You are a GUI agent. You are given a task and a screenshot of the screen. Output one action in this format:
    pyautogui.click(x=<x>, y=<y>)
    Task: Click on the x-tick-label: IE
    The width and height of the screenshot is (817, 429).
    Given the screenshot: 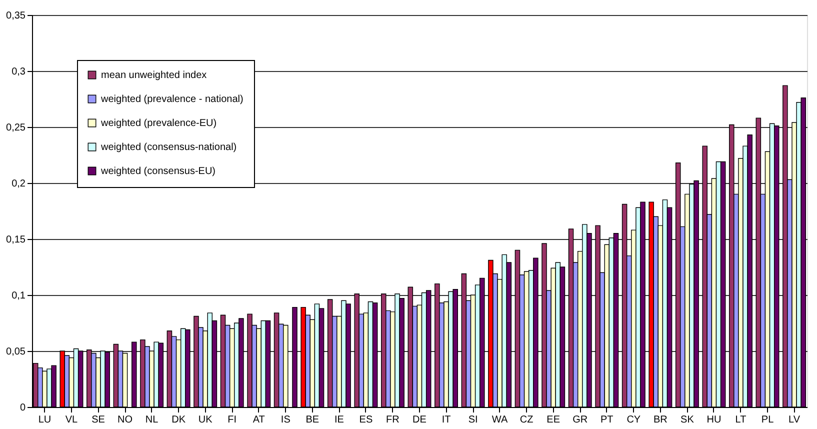 What is the action you would take?
    pyautogui.click(x=339, y=420)
    